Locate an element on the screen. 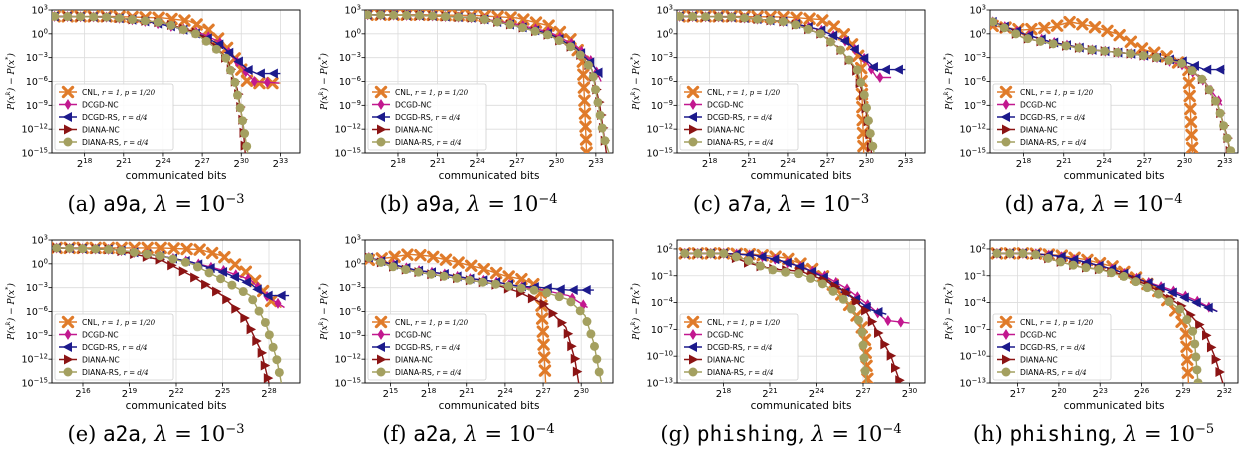 Image resolution: width=1250 pixels, height=461 pixels. x-tick-label: 227 is located at coordinates (543, 393).